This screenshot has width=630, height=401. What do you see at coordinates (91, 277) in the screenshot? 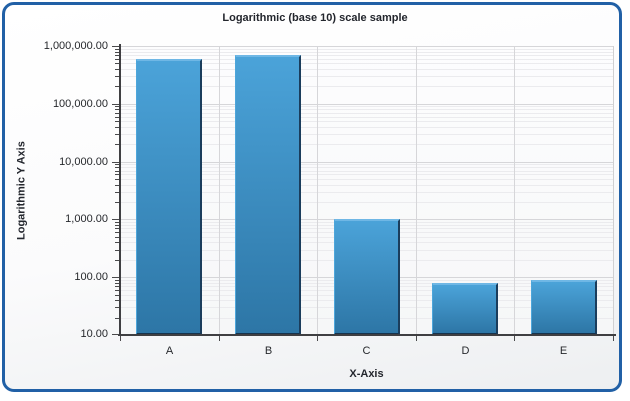
I see `y-axis-tick-label: 100.00` at bounding box center [91, 277].